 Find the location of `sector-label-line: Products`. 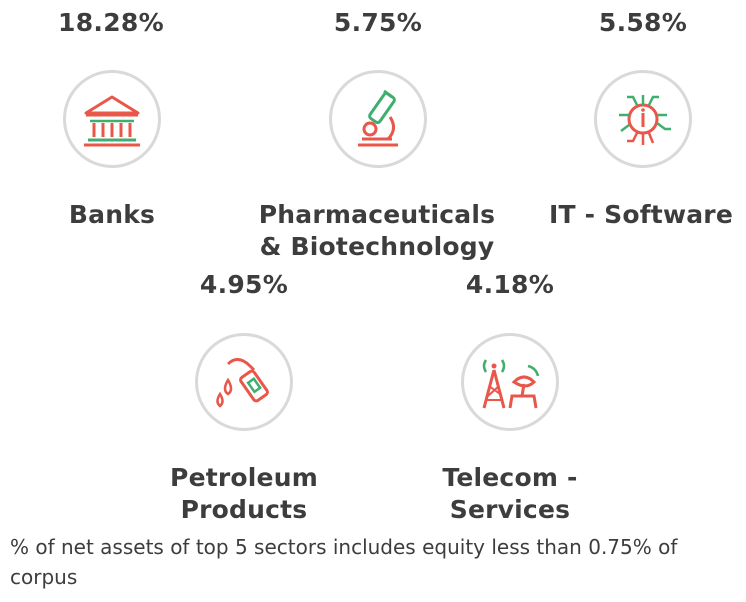

sector-label-line: Products is located at coordinates (244, 509).